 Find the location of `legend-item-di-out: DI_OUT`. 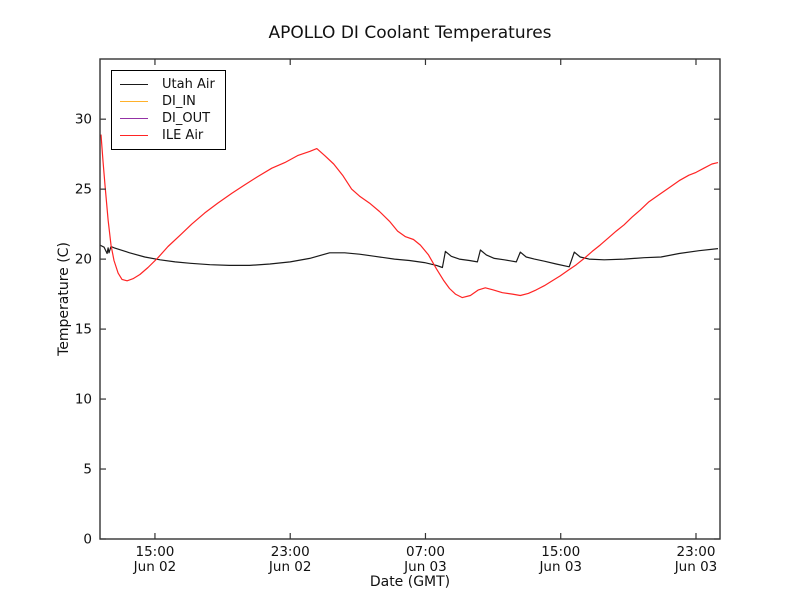

legend-item-di-out: DI_OUT is located at coordinates (167, 118).